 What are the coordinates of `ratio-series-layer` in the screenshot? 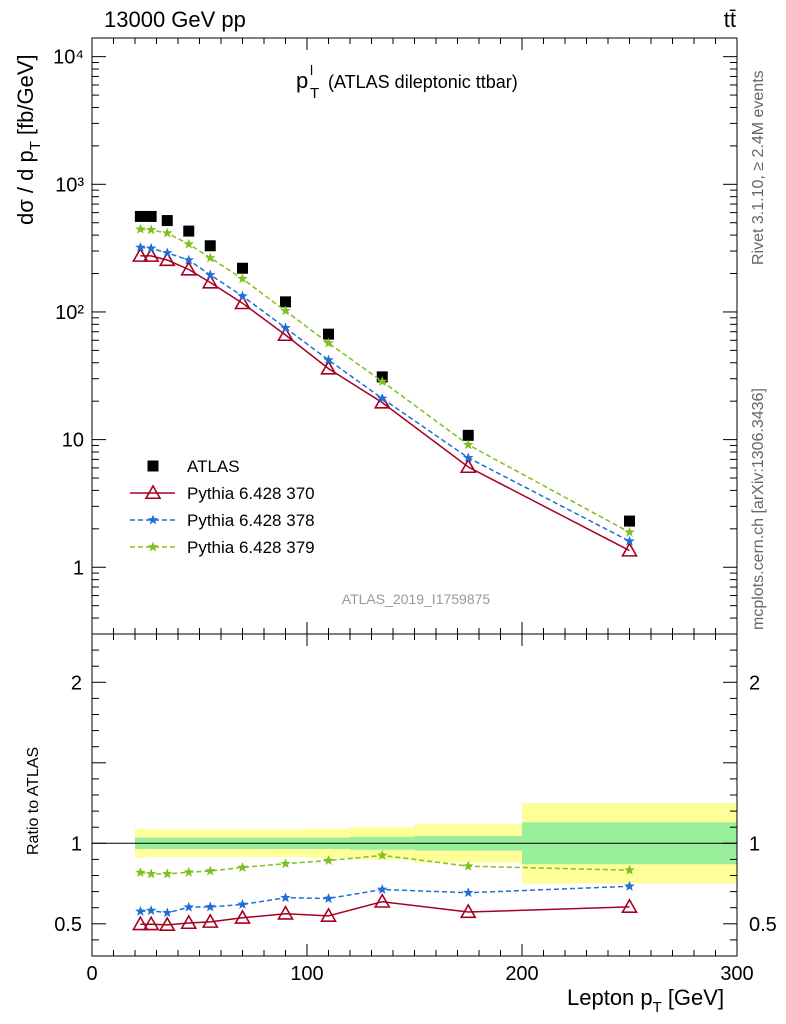 It's located at (384, 890).